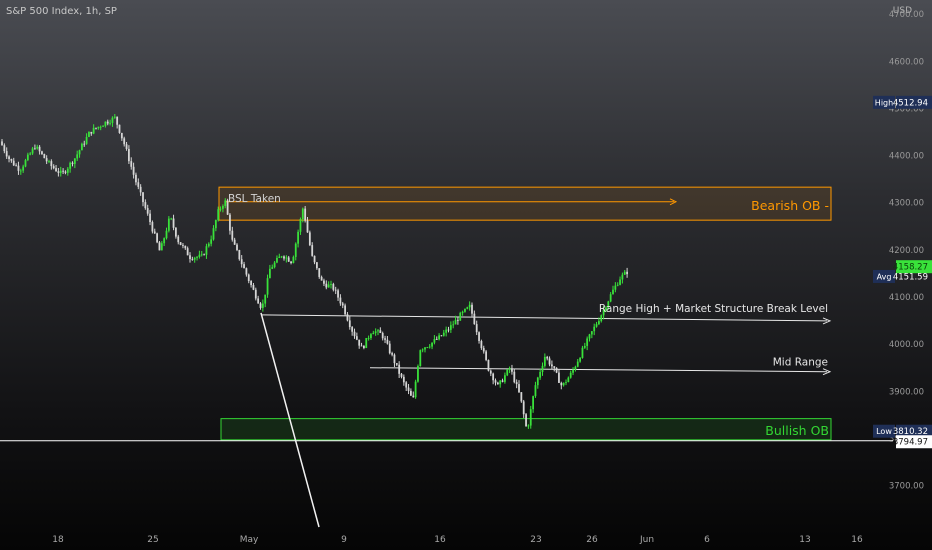 The image size is (932, 550). I want to click on high-badge: High 4512.94, so click(902, 102).